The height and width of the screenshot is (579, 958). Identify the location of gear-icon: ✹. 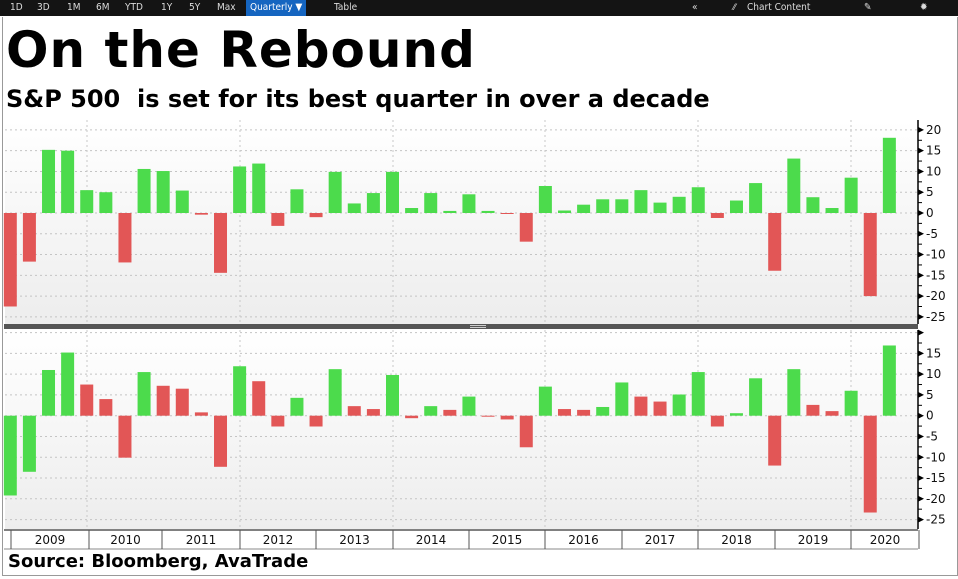
(924, 7).